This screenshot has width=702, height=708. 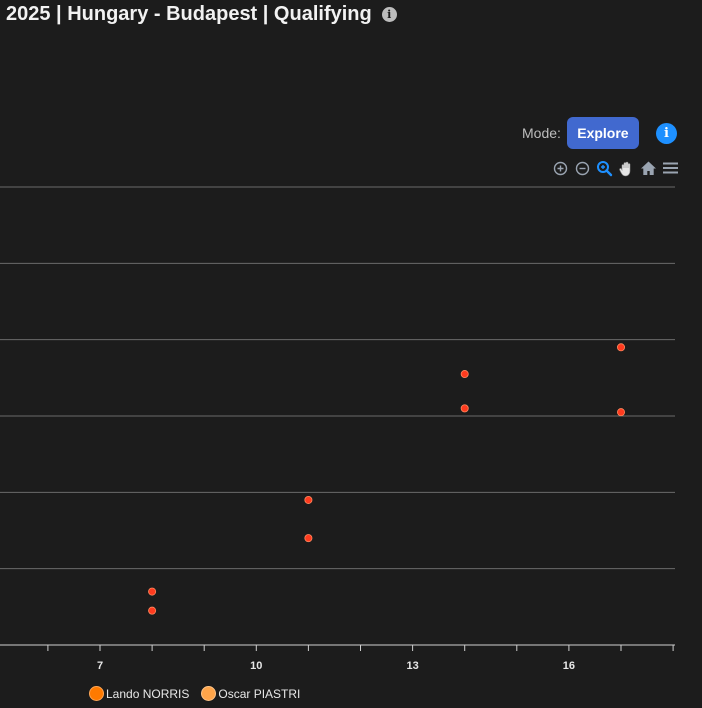 What do you see at coordinates (100, 666) in the screenshot?
I see `x-tick-label: 7` at bounding box center [100, 666].